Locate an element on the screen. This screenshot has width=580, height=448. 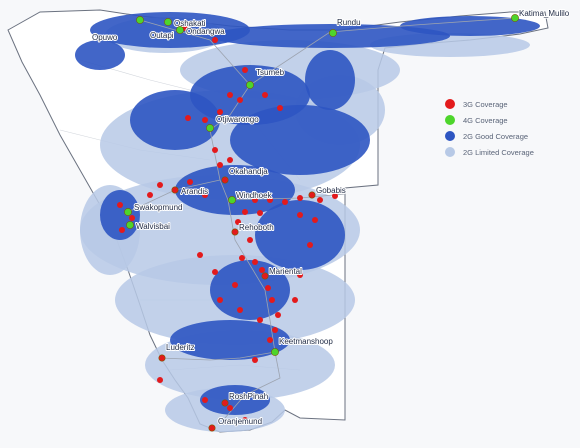
luderitz-label: Luderitz is located at coordinates (180, 347).